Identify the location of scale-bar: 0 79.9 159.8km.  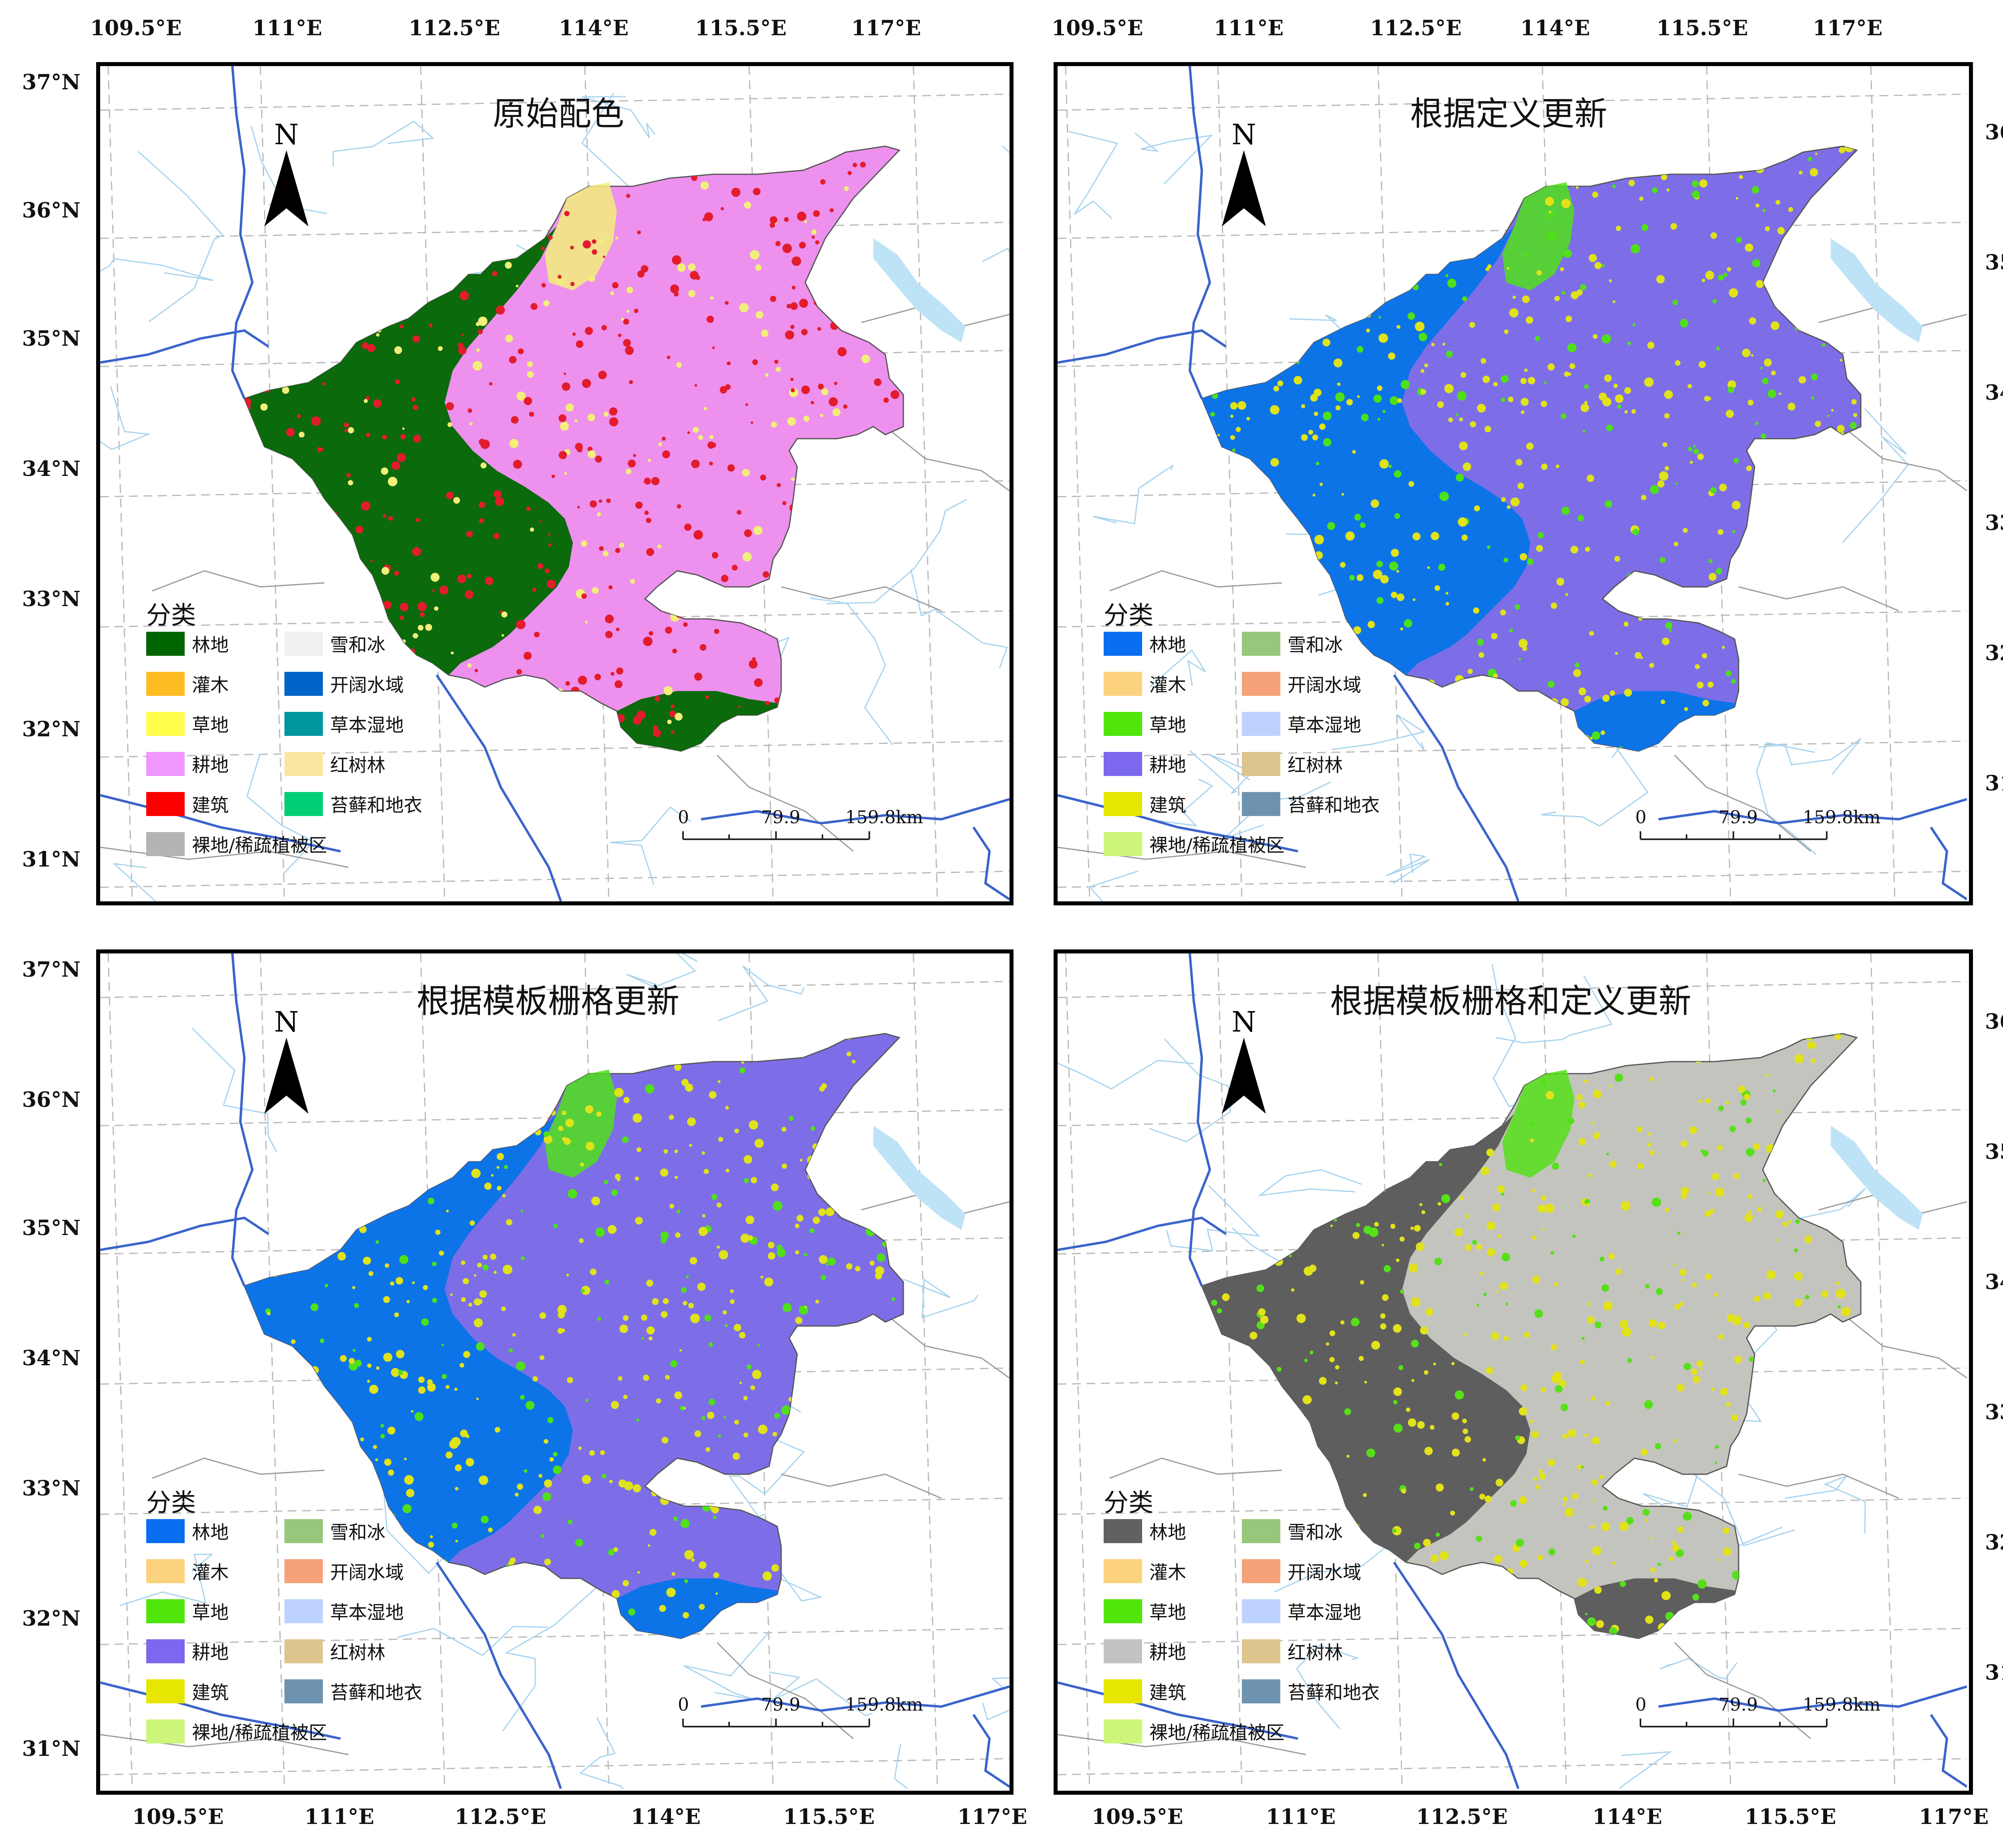
(1757, 827).